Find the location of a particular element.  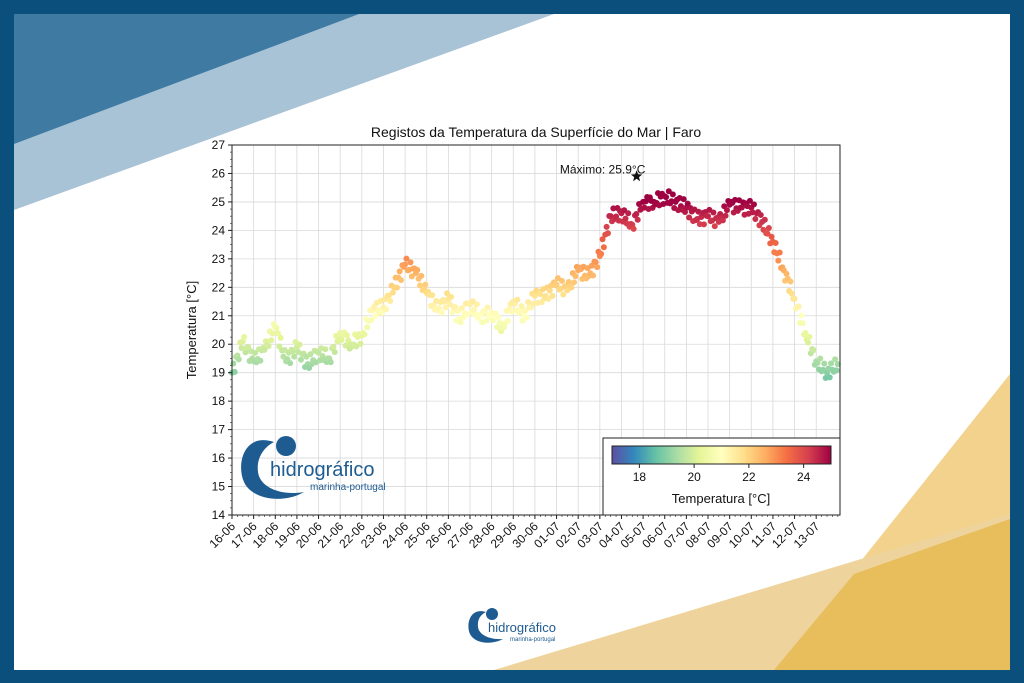

max-annotation: Máximo: 25.9°C is located at coordinates (603, 172).